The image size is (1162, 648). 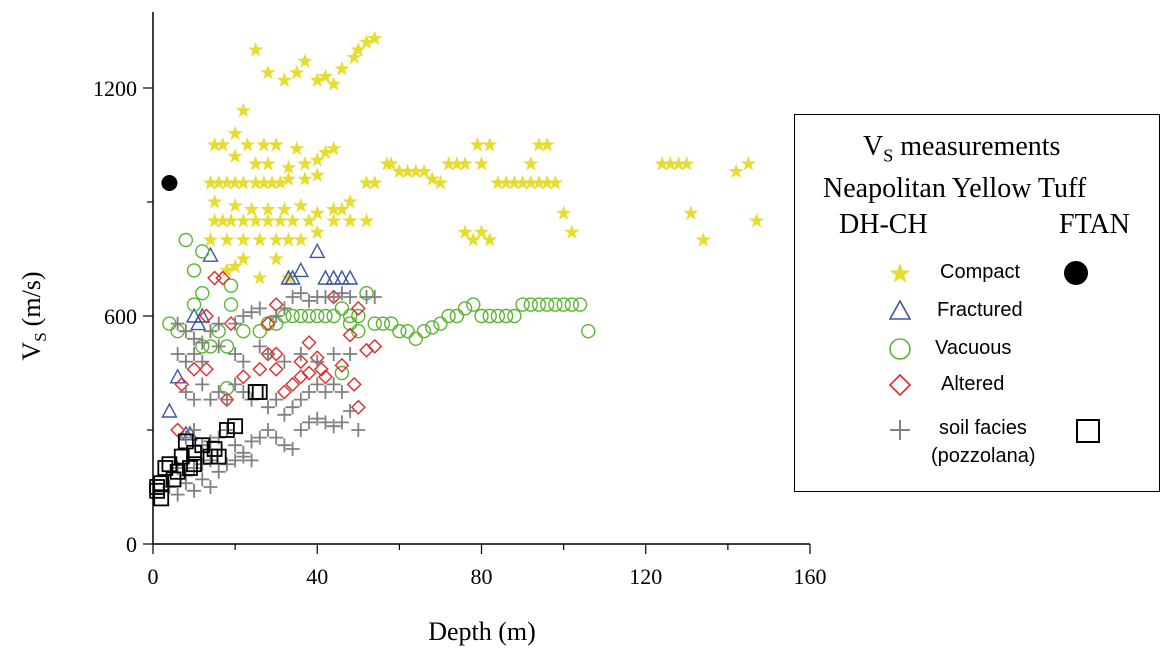 I want to click on legend-label-soil: soil facies, so click(x=983, y=428).